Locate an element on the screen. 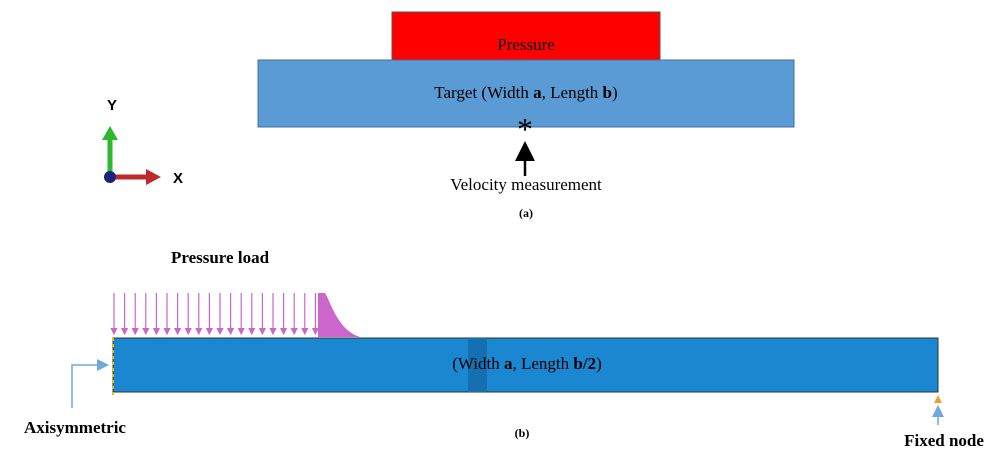 The image size is (994, 450). load-ramp is located at coordinates (339, 315).